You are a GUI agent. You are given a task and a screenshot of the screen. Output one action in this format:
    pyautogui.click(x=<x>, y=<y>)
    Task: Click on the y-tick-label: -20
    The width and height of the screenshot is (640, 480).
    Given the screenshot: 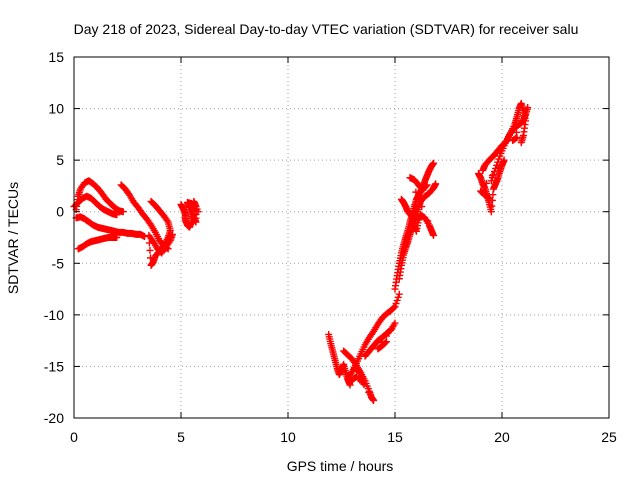 What is the action you would take?
    pyautogui.click(x=54, y=418)
    